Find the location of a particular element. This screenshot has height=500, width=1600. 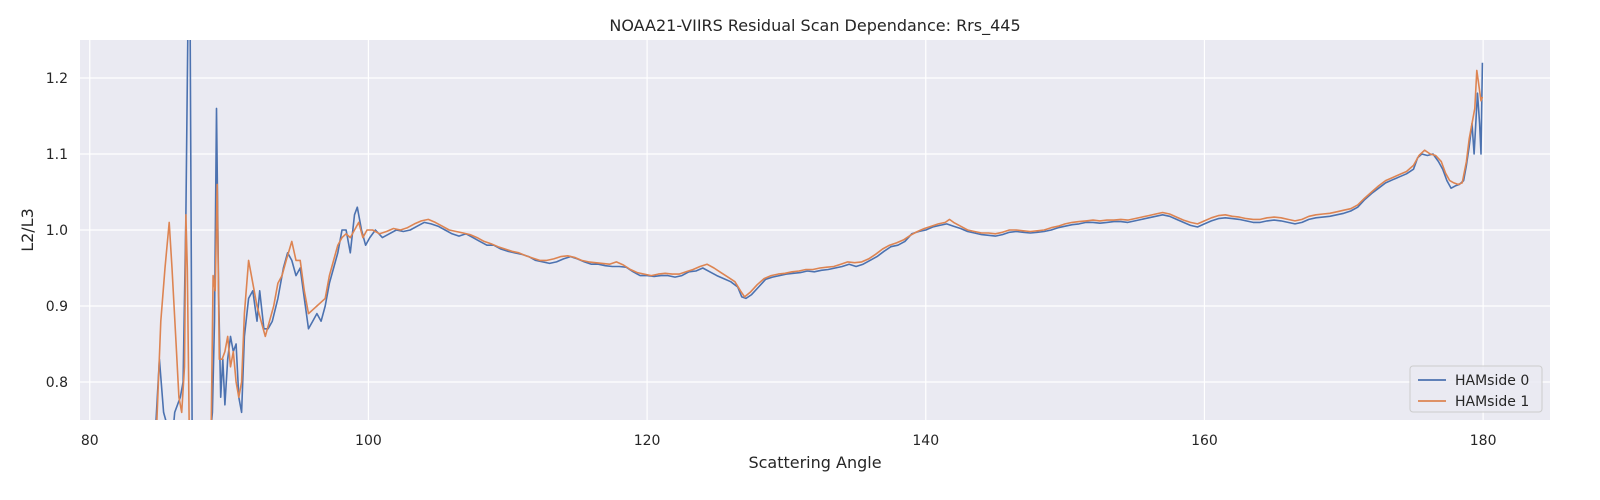

y-axis-label: L2/L3 is located at coordinates (27, 230).